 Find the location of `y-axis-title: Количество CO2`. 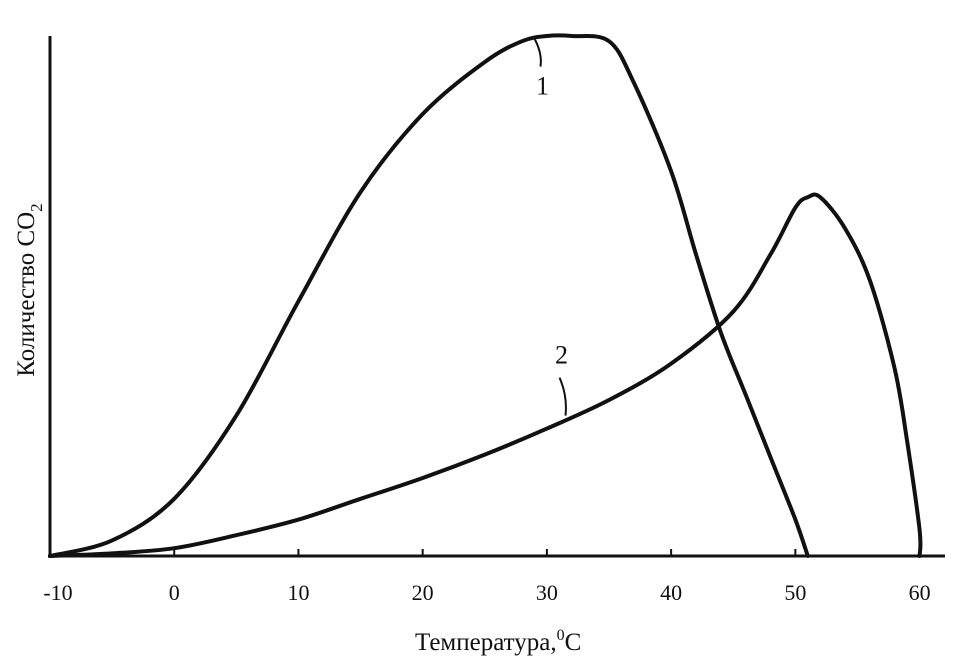

y-axis-title: Количество CO2 is located at coordinates (29, 289).